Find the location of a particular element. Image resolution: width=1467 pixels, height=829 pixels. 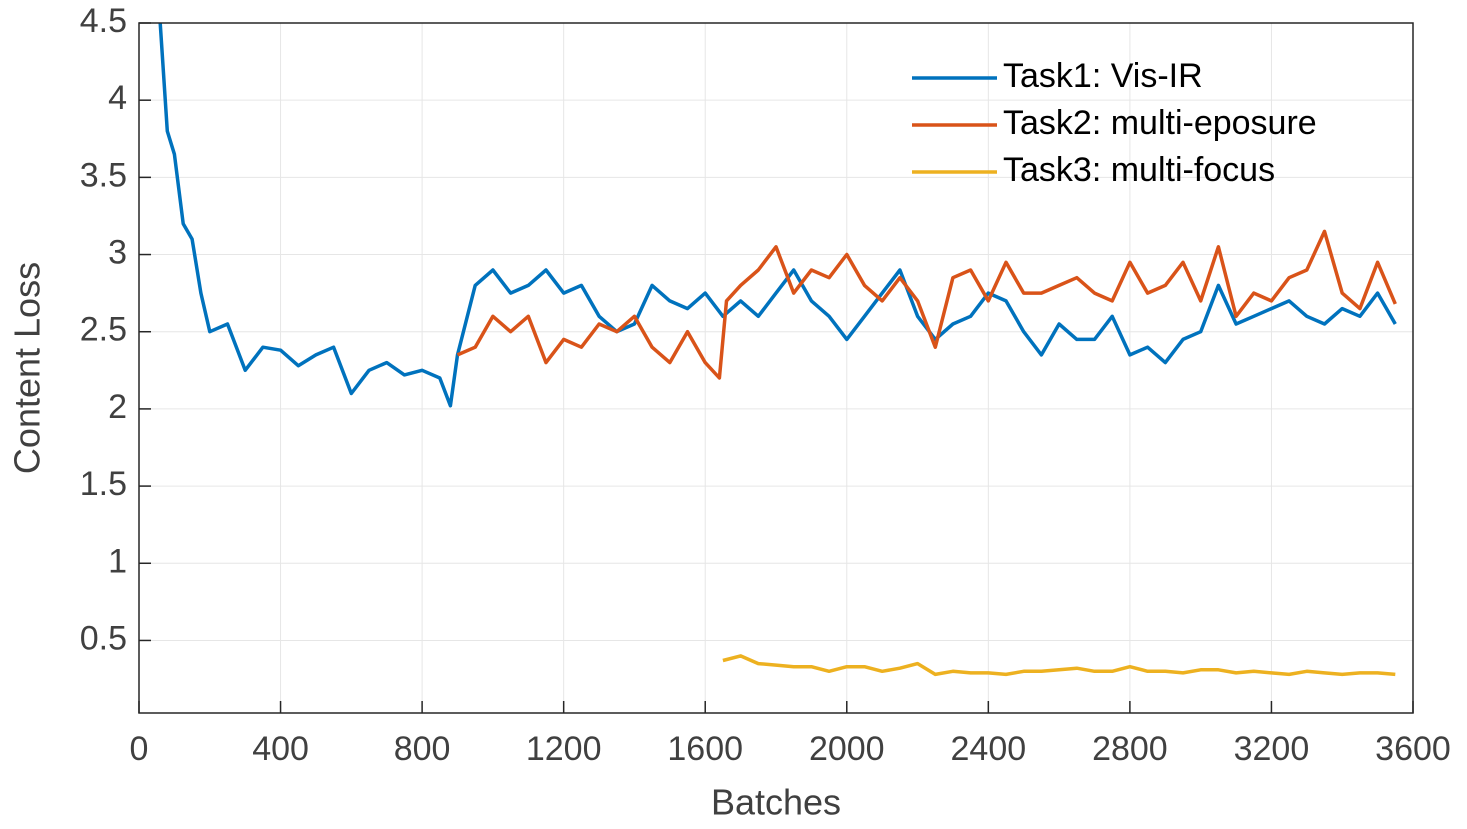

y-tick-label: 1 is located at coordinates (117, 561).